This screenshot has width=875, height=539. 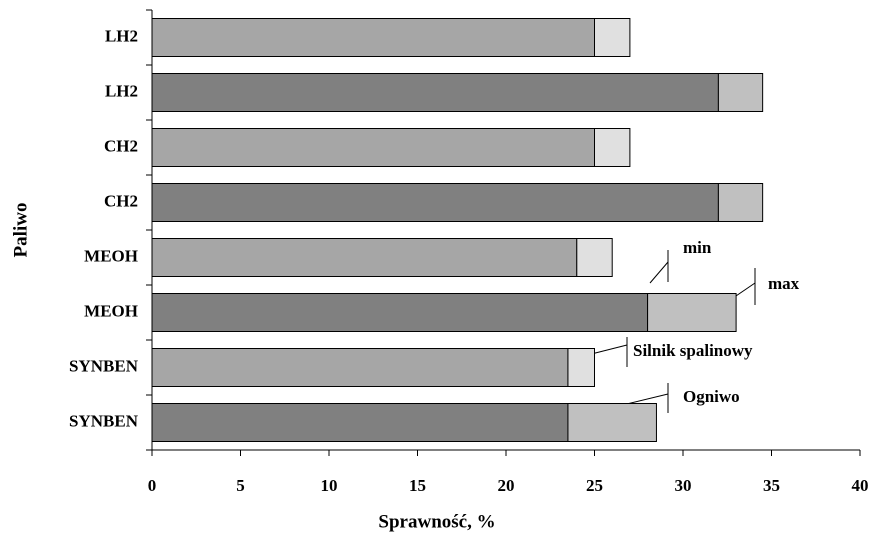 I want to click on x-tick-label: 40, so click(x=860, y=485).